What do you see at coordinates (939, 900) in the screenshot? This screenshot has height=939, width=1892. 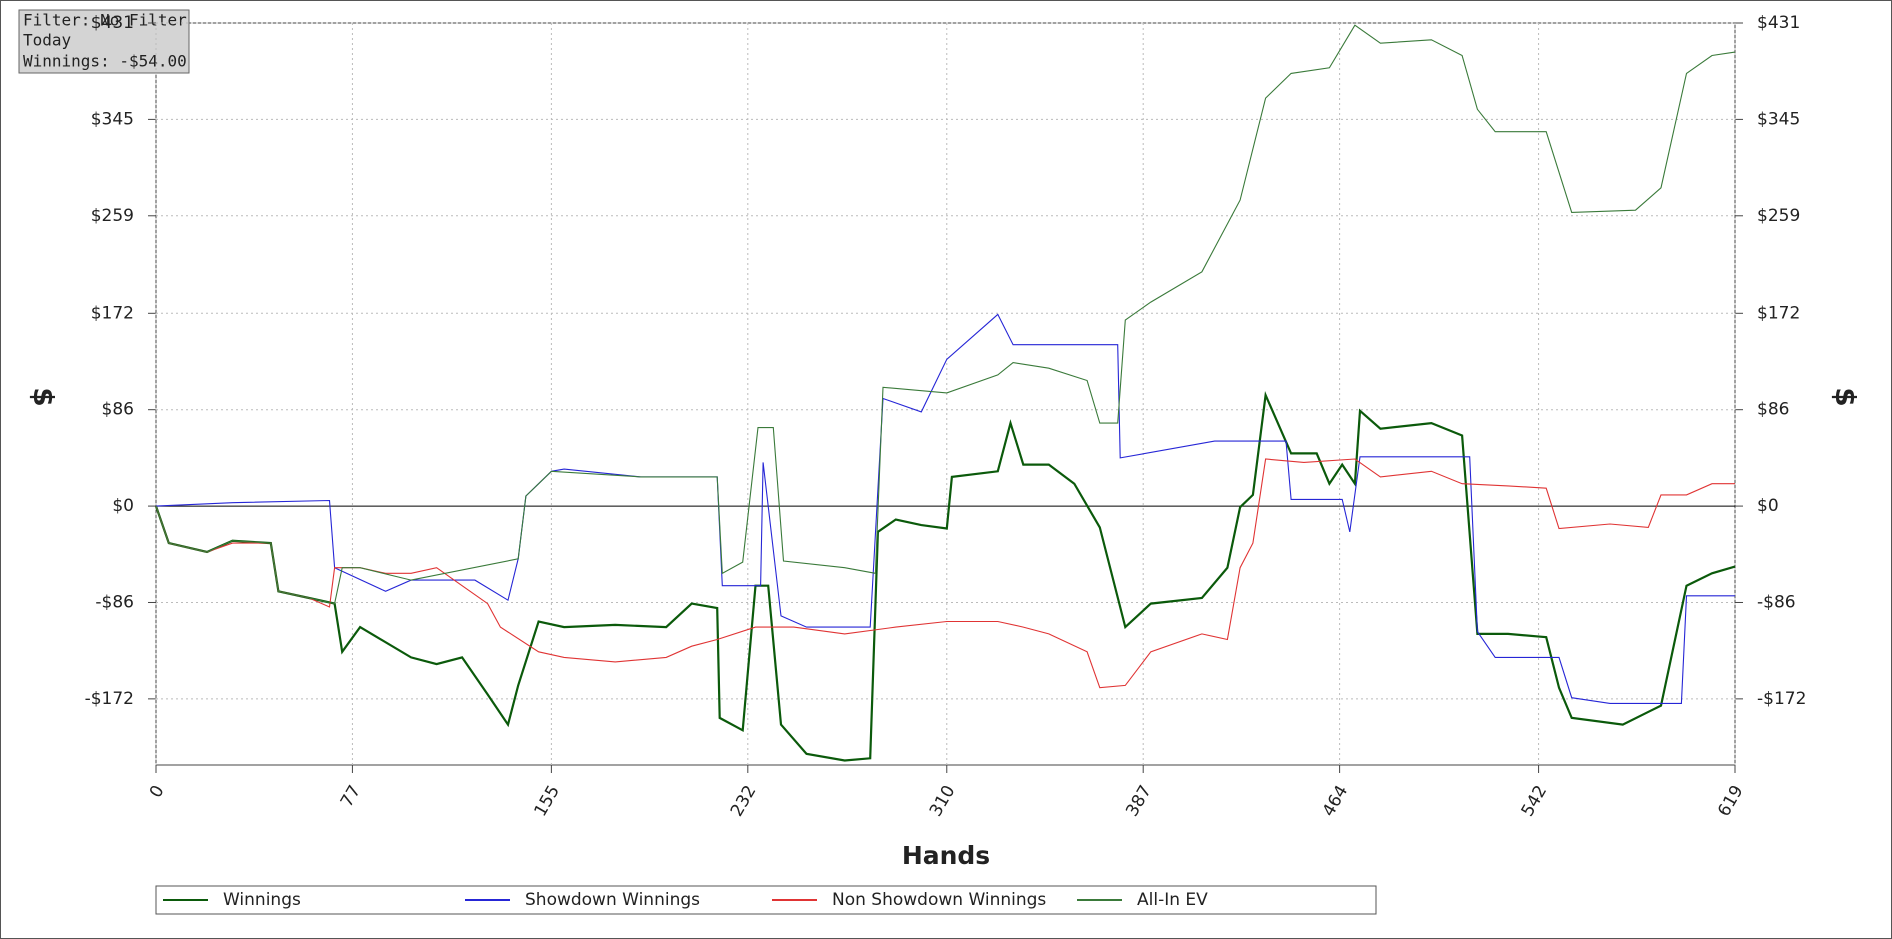 I see `legend-label: Non Showdown Winnings` at bounding box center [939, 900].